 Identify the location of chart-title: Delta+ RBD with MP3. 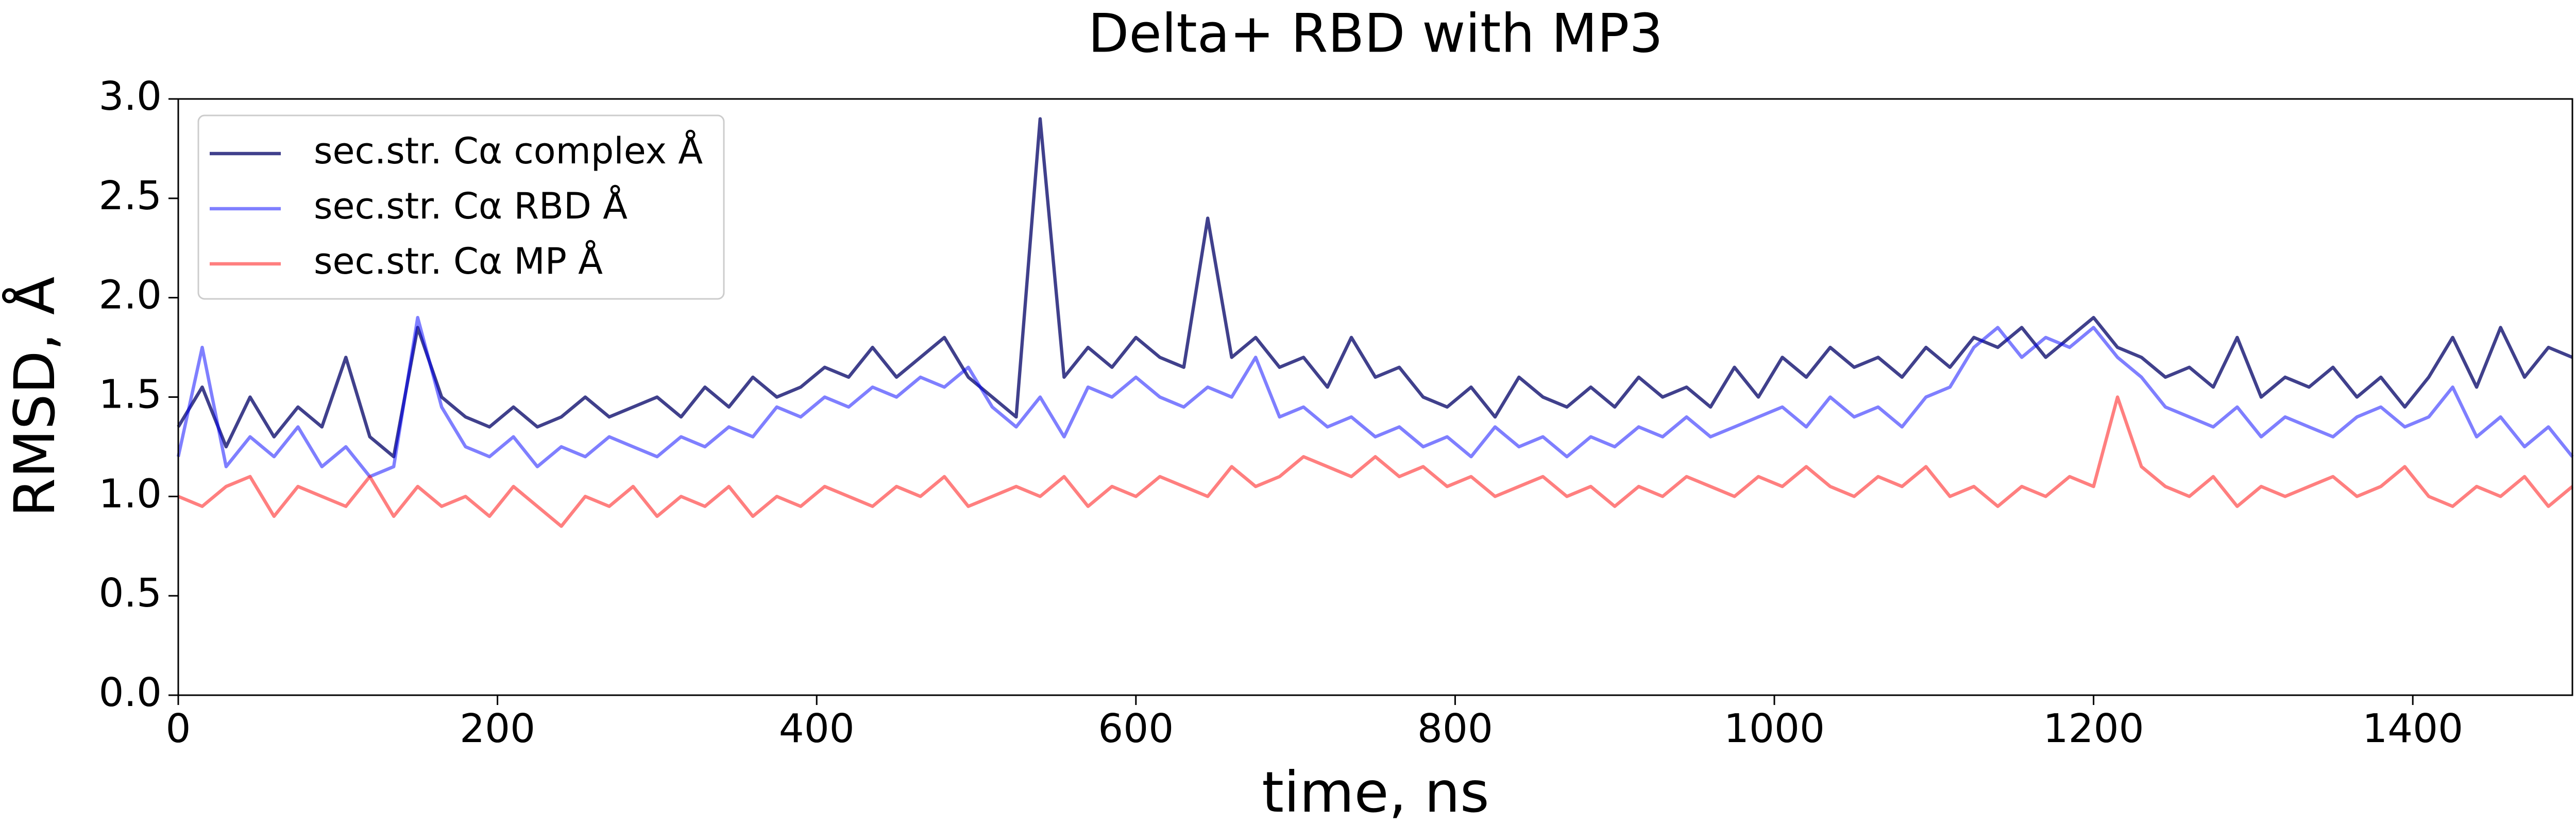
(1375, 33).